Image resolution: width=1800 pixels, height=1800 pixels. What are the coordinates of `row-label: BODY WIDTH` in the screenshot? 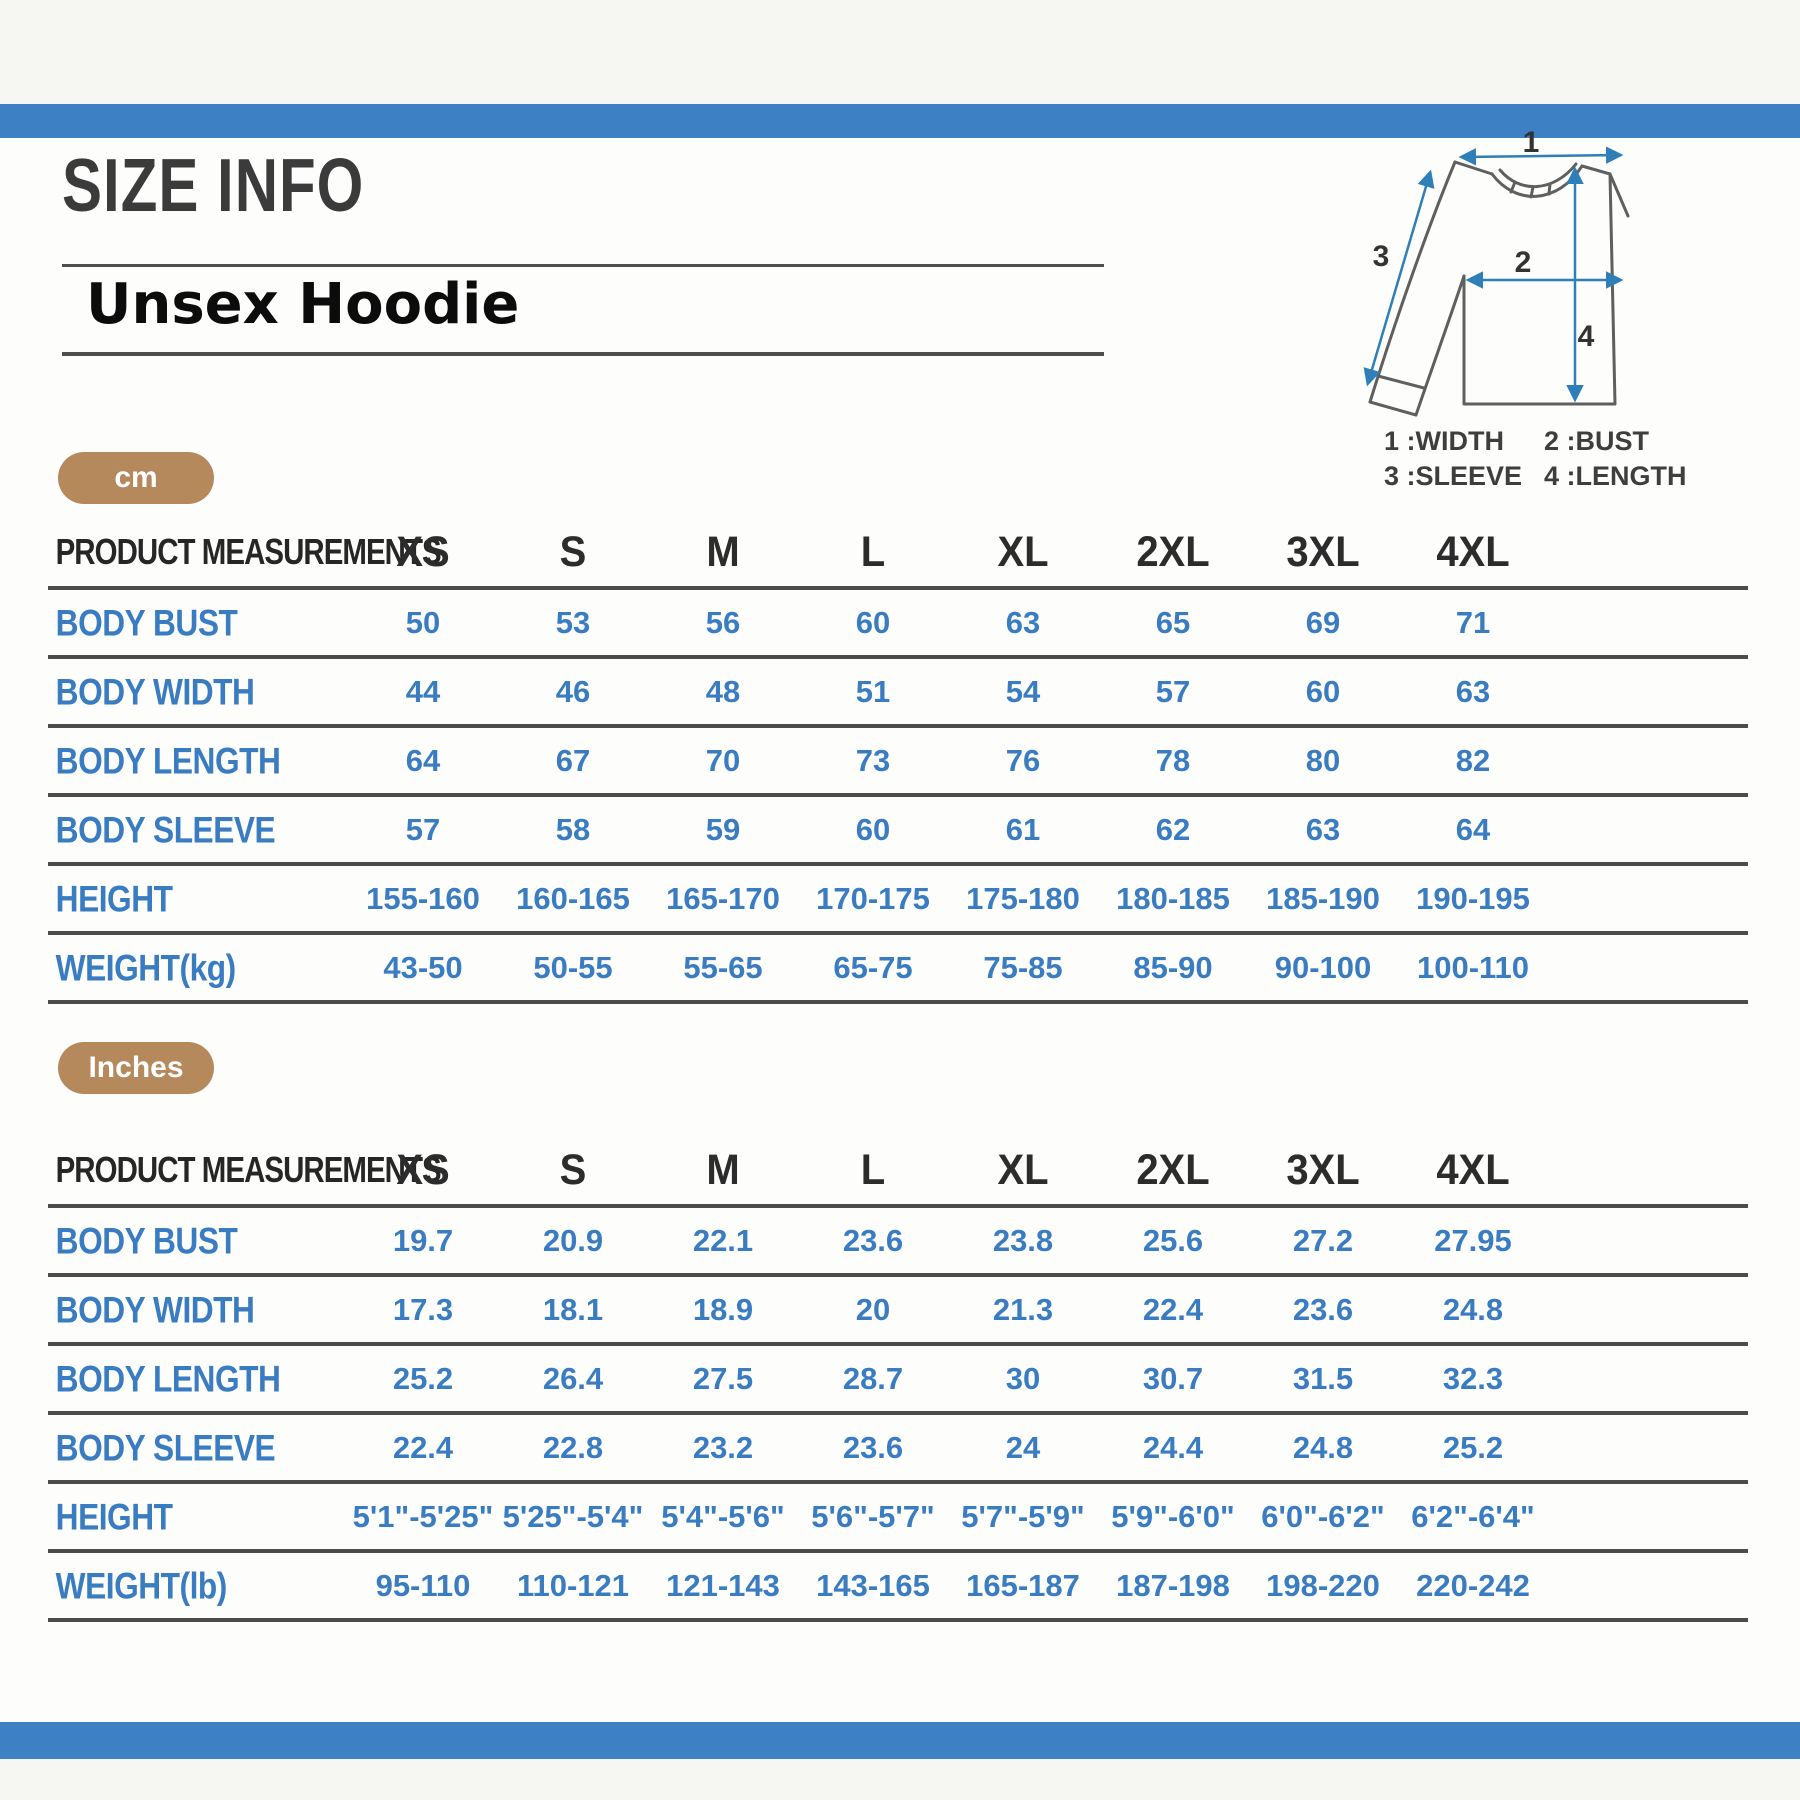 It's located at (155, 691).